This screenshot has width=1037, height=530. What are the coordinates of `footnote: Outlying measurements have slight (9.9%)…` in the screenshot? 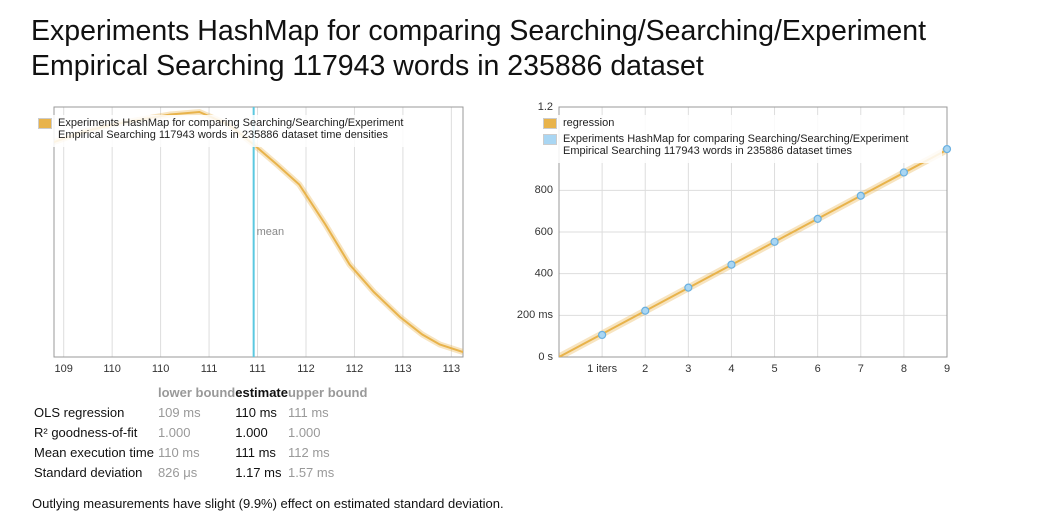 It's located at (268, 503).